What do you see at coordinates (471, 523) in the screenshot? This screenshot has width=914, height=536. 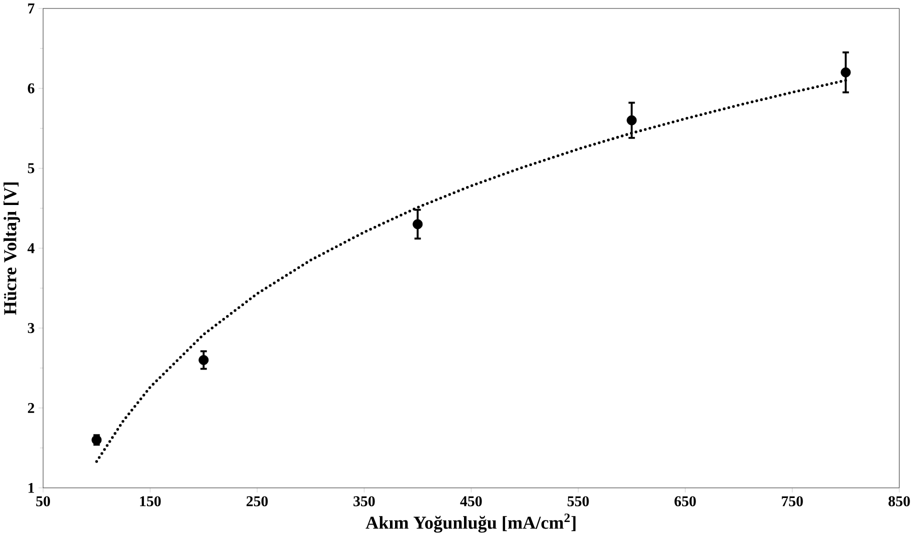 I see `x-axis-title: Akım Yoğunluğu [mA/cm$^{2}$]` at bounding box center [471, 523].